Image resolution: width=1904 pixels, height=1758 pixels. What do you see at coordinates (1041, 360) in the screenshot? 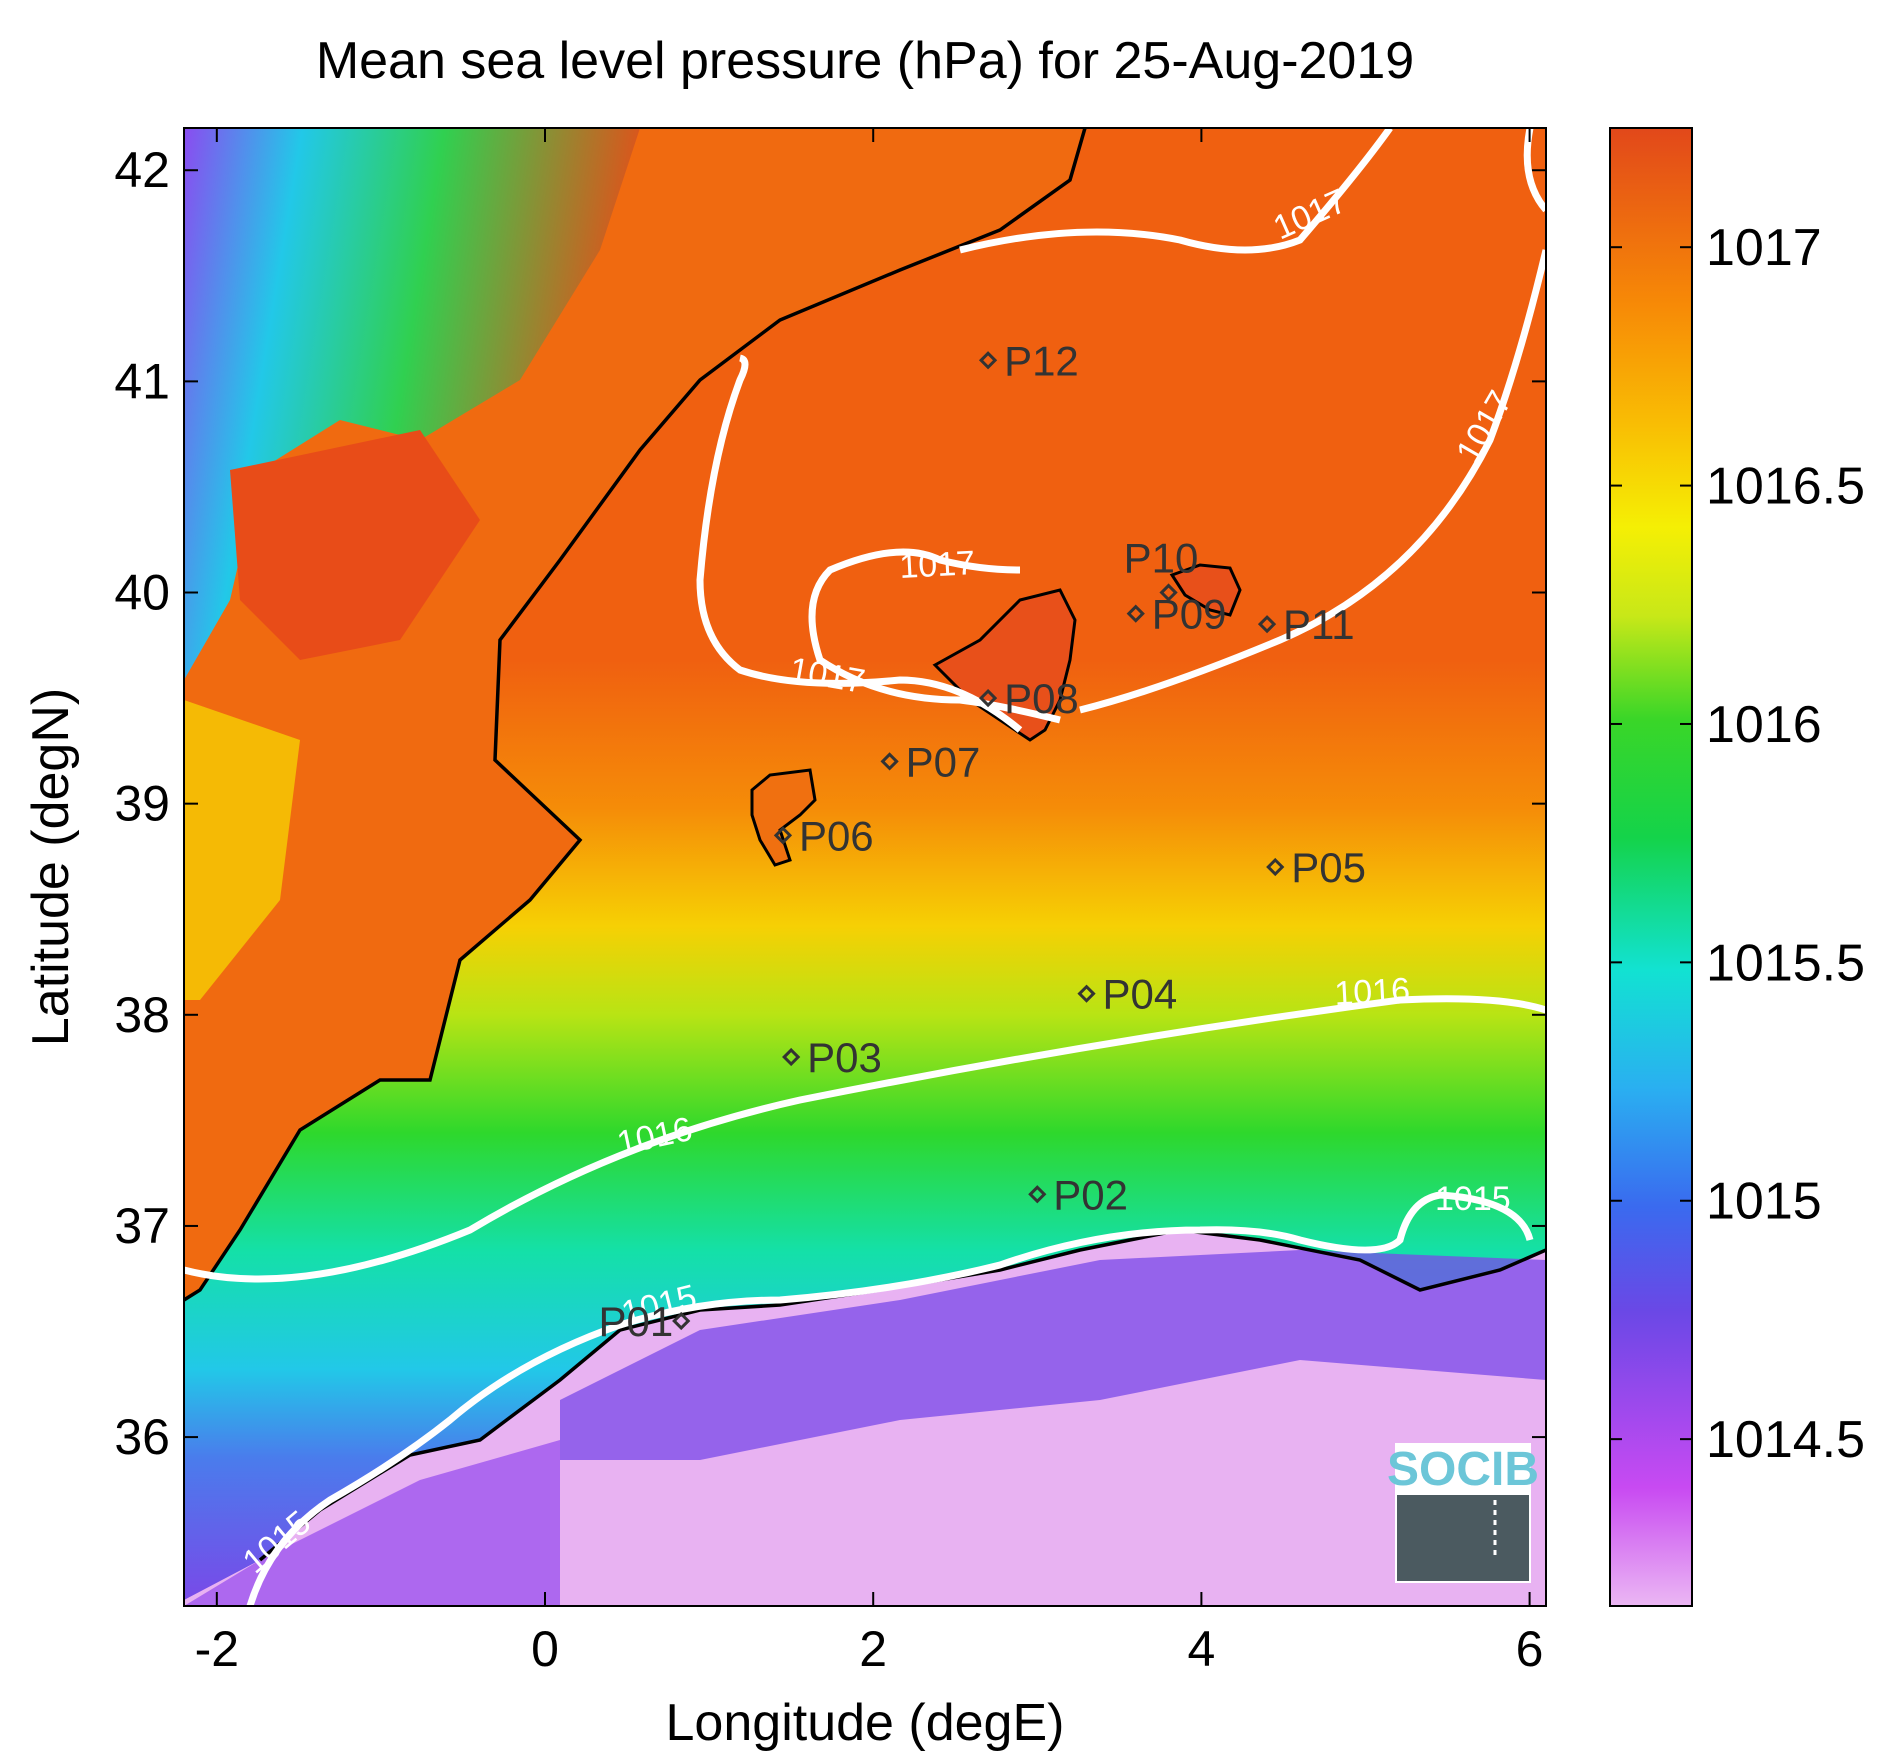
I see `station-label: P12` at bounding box center [1041, 360].